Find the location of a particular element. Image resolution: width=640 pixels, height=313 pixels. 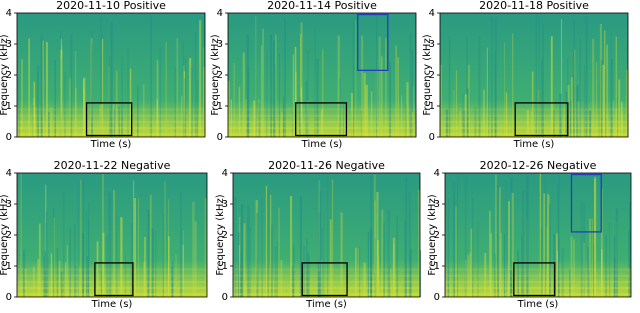

panel-title: 2020-11-10 Positive is located at coordinates (111, 6).